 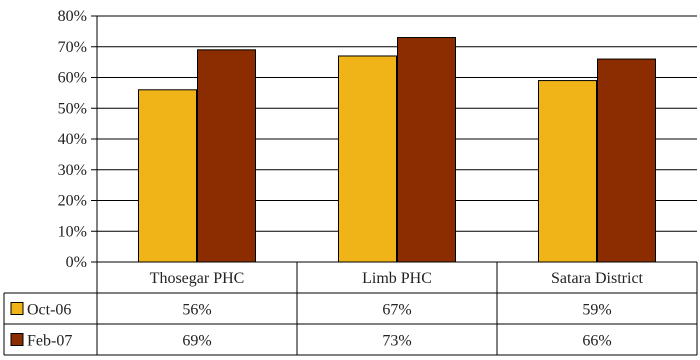 I want to click on y-tick-label: 40%, so click(x=72, y=139).